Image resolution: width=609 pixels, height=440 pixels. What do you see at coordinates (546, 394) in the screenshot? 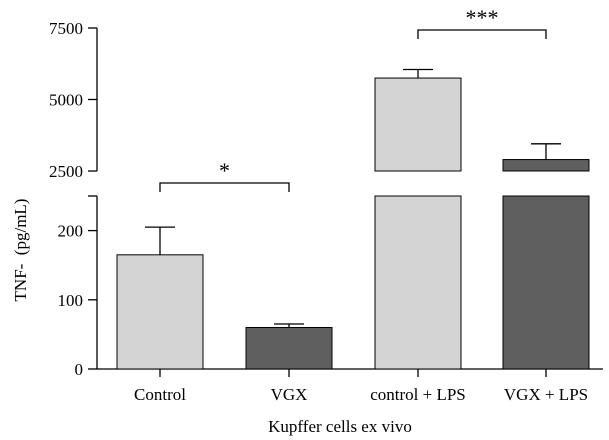
I see `x-tick-label-3: VGX + LPS` at bounding box center [546, 394].